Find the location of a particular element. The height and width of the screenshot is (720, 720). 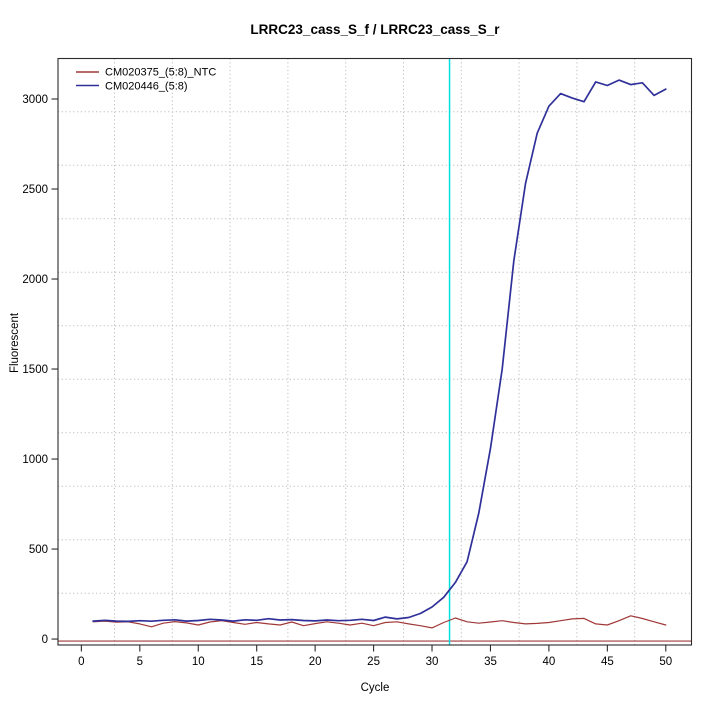

x-tick-label: 45 is located at coordinates (607, 662).